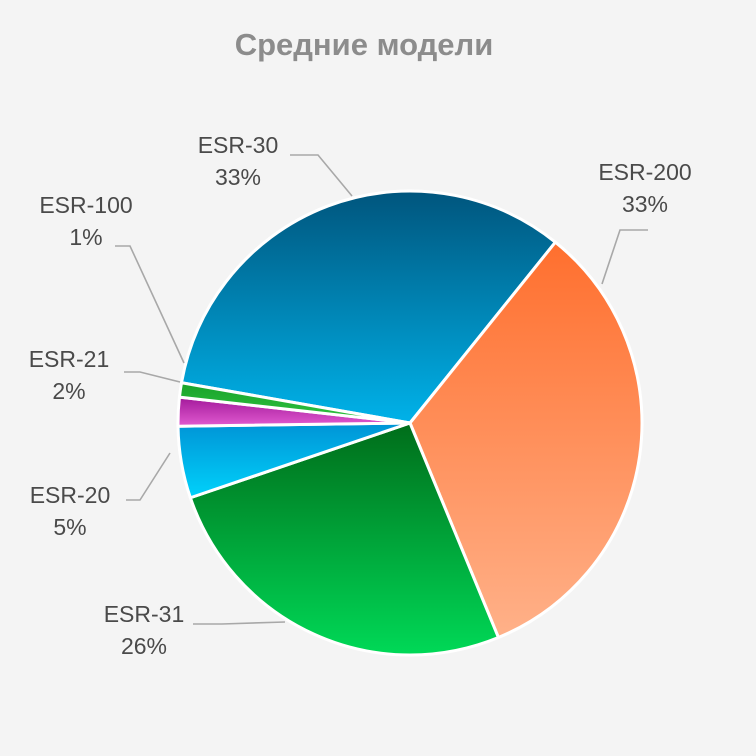 This screenshot has width=756, height=756. What do you see at coordinates (644, 172) in the screenshot?
I see `slice-name-label: ESR-200` at bounding box center [644, 172].